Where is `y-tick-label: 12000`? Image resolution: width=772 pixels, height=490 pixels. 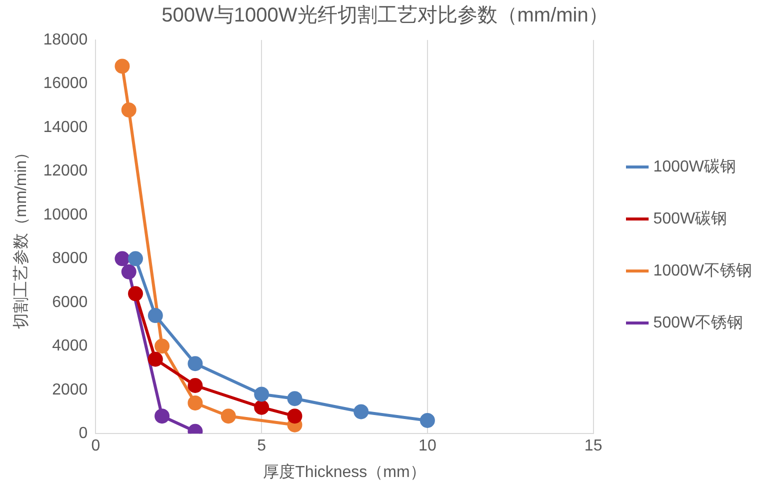 y-tick-label: 12000 is located at coordinates (65, 171).